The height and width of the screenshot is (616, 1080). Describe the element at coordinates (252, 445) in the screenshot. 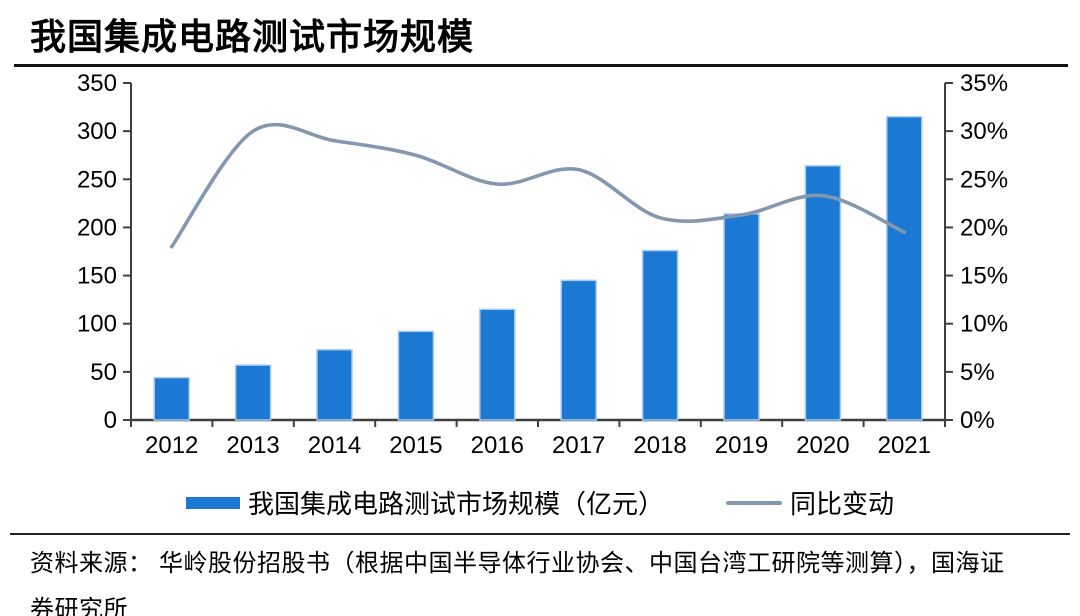

I see `x-label-2013: 2013` at that location.